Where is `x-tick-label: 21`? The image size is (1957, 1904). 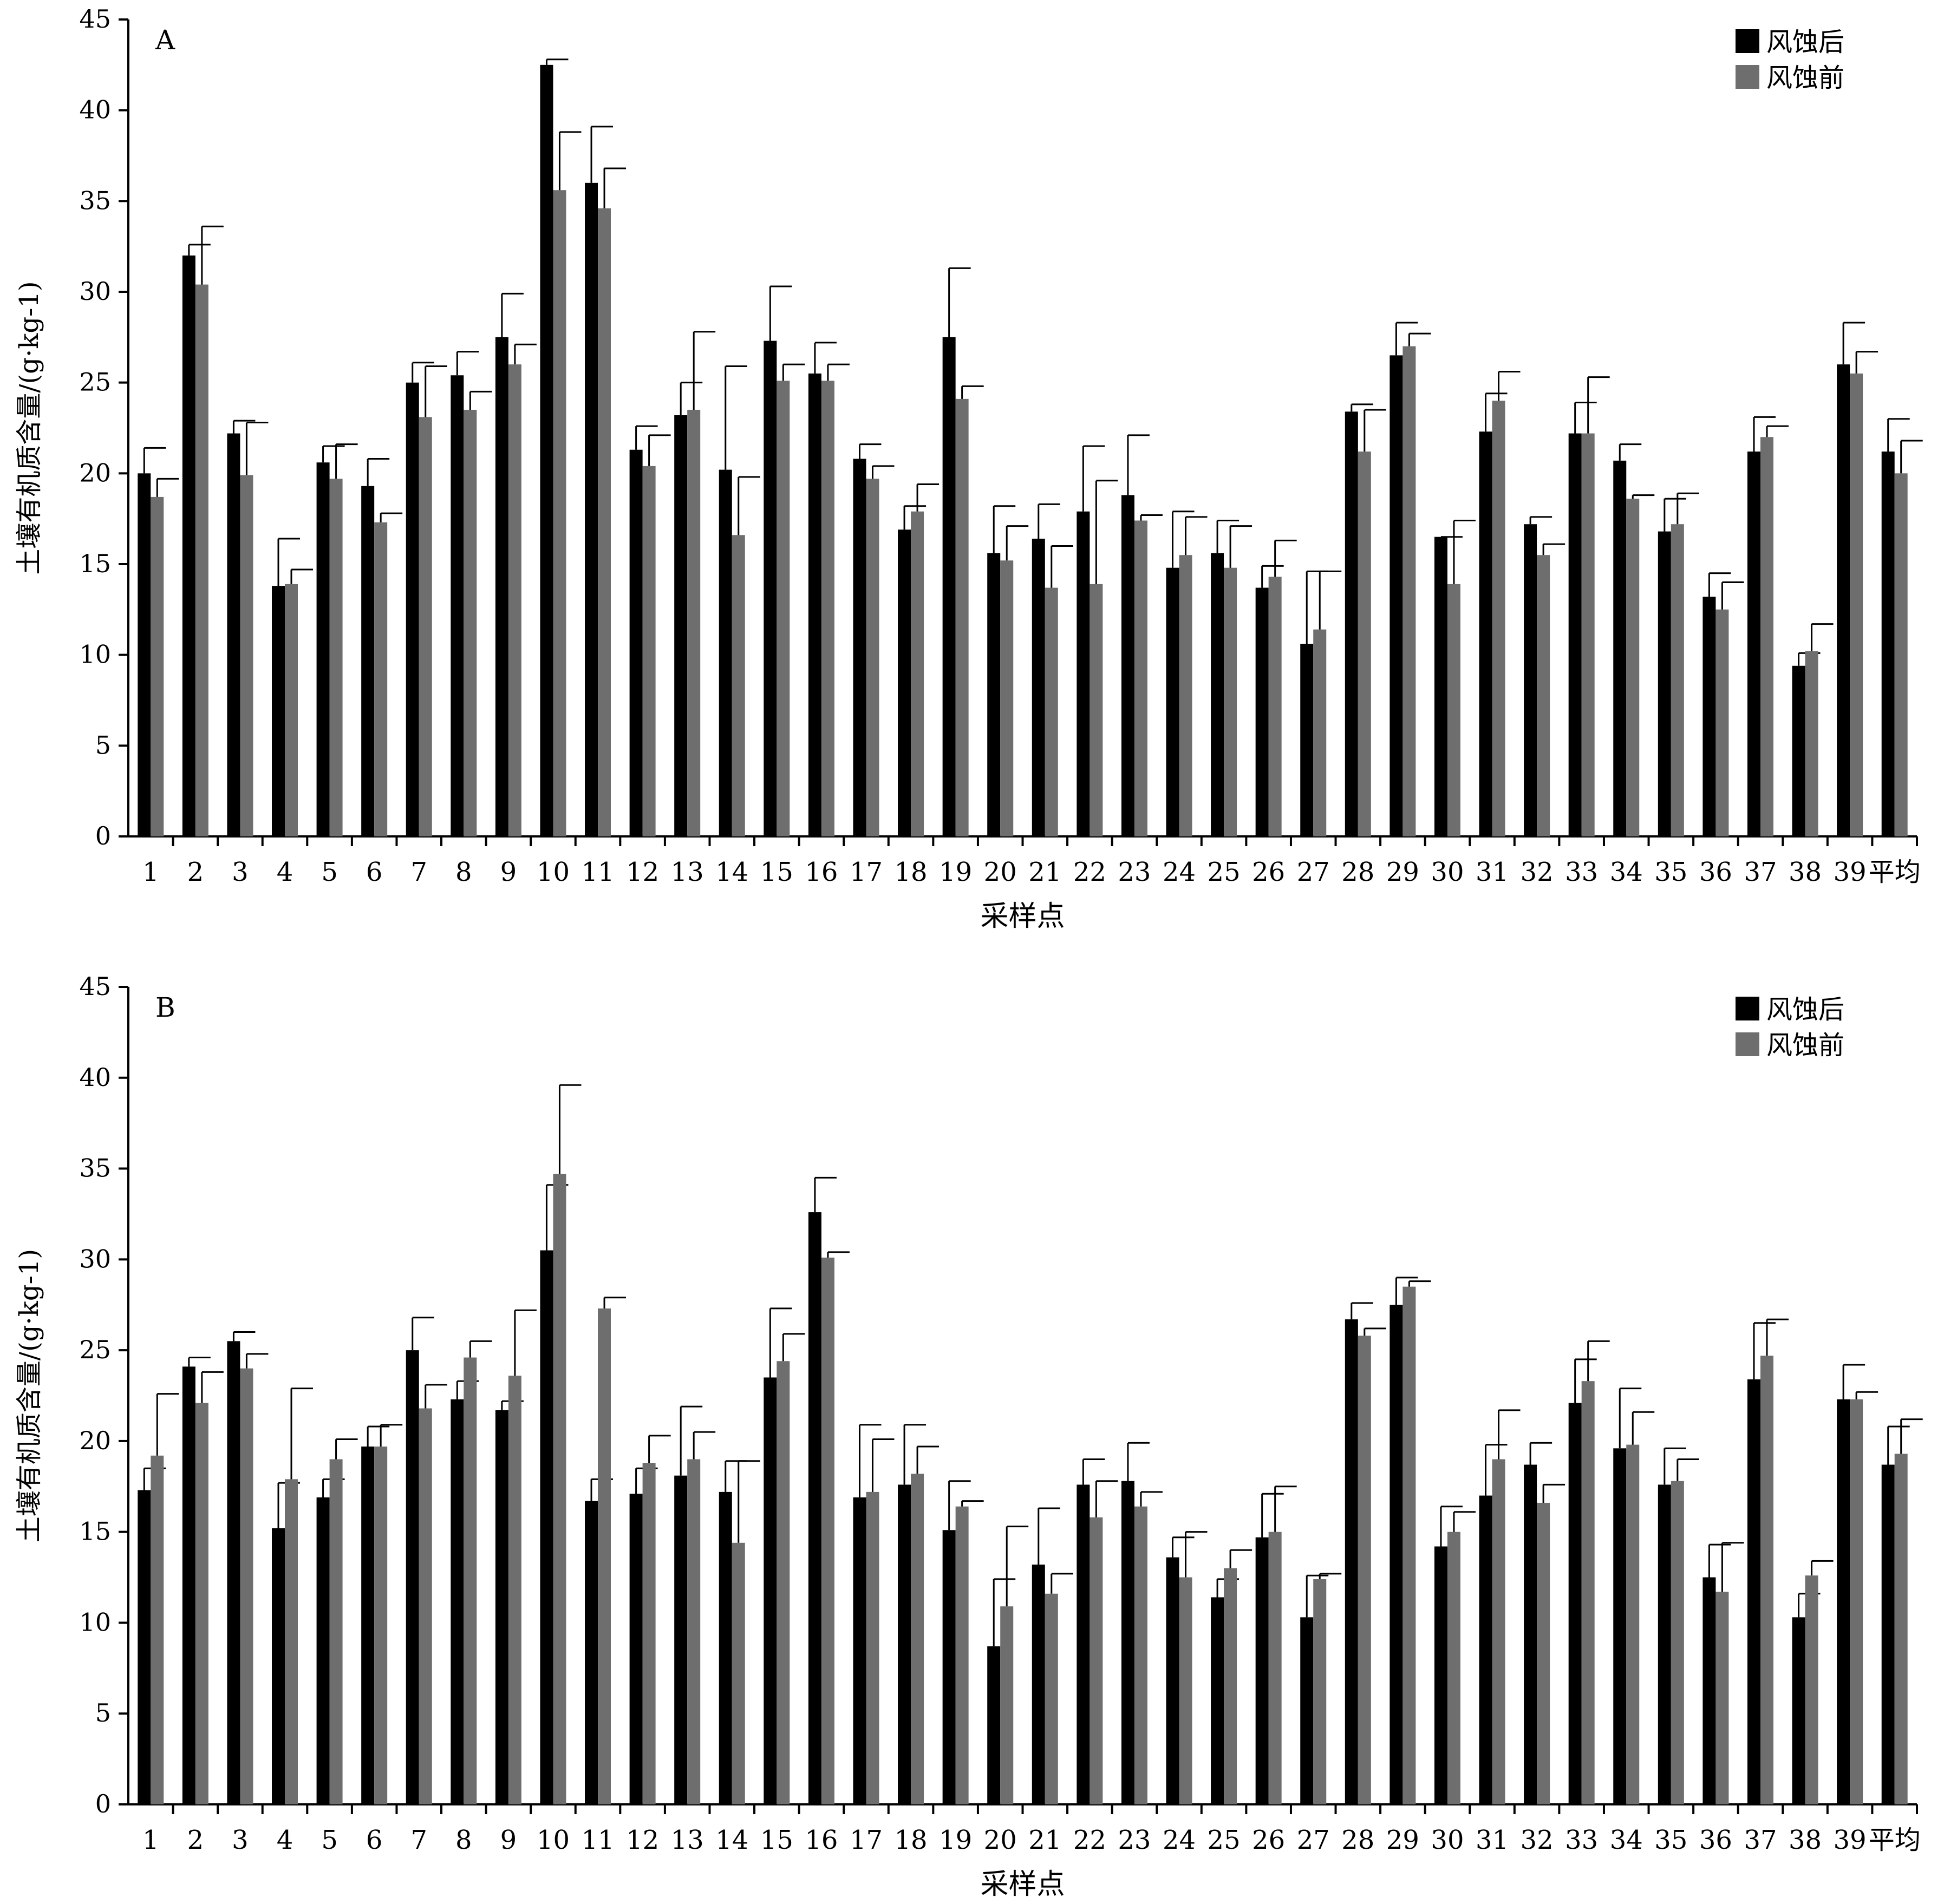
x-tick-label: 21 is located at coordinates (1044, 872).